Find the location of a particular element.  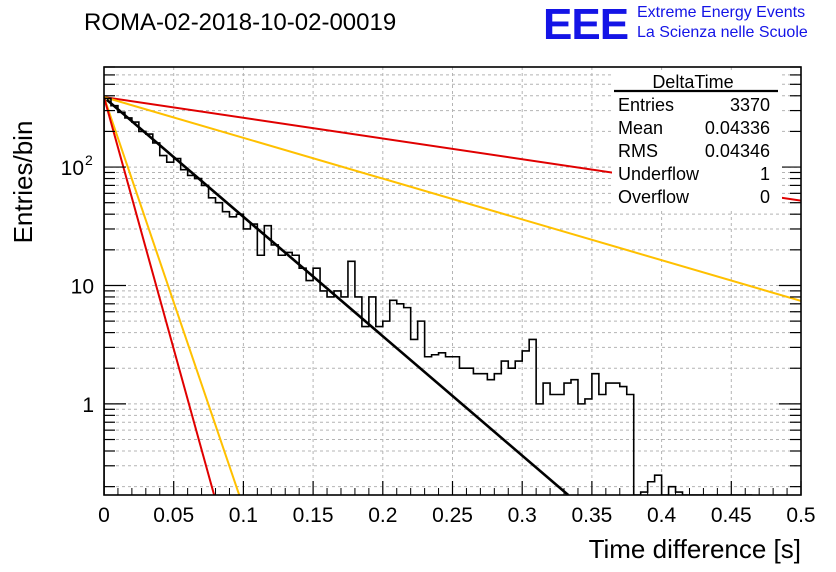

red-model-line is located at coordinates (160, 295).